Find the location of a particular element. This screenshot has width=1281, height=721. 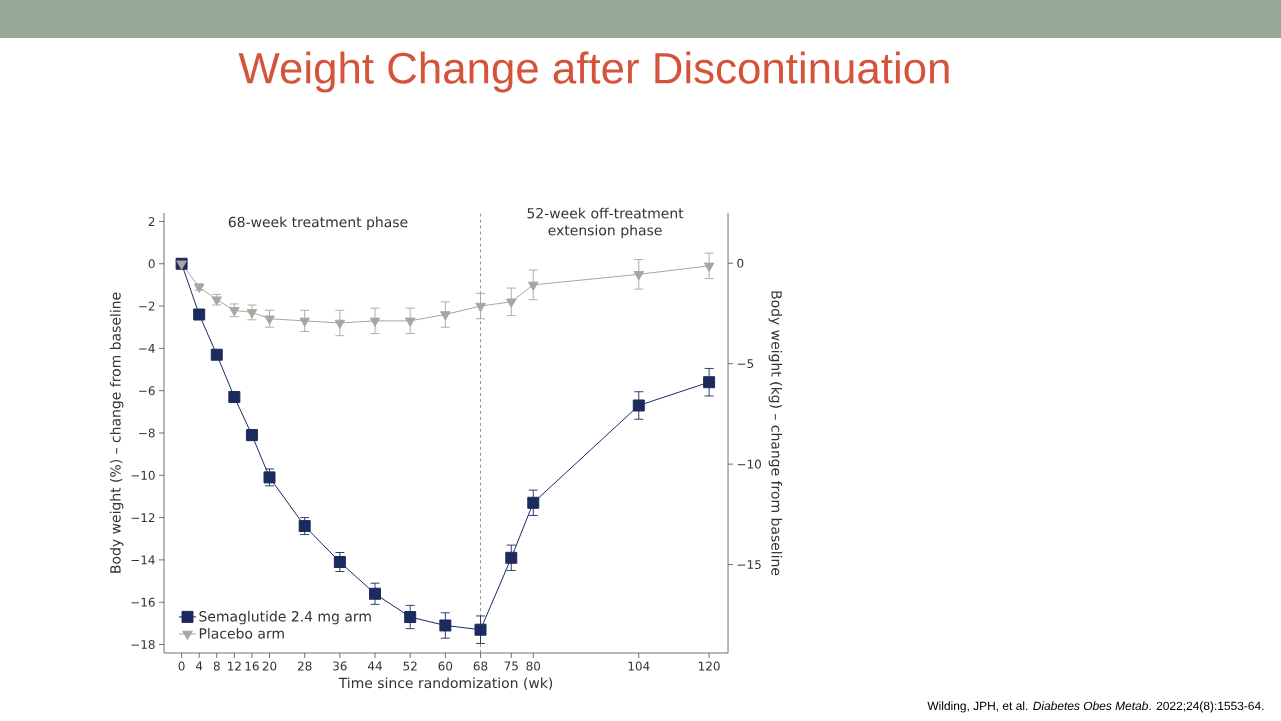

y2-tick-label: 0 is located at coordinates (740, 263).